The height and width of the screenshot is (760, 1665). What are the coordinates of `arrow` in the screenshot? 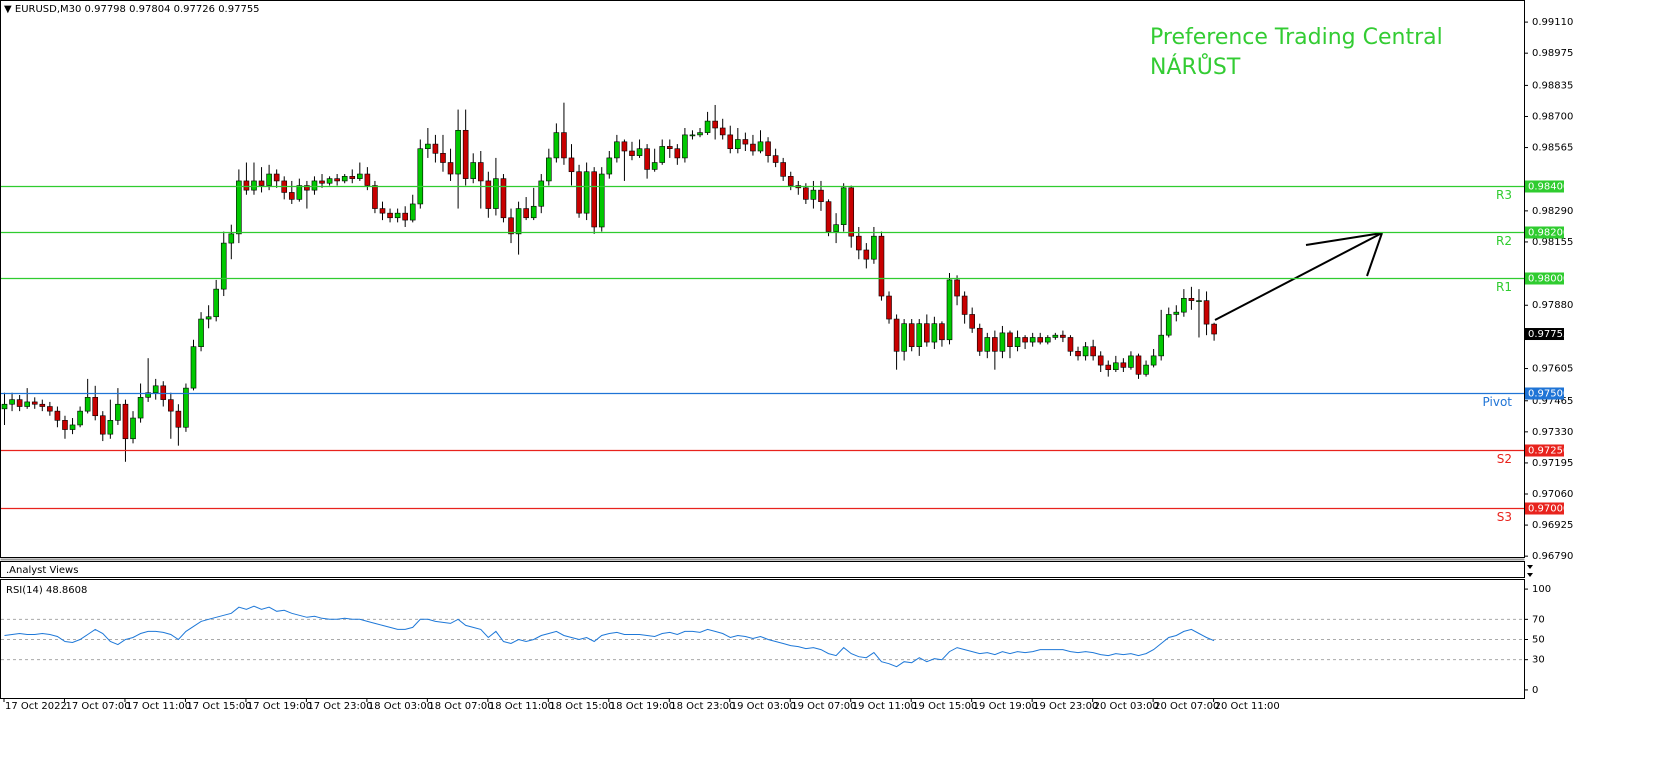 It's located at (1298, 276).